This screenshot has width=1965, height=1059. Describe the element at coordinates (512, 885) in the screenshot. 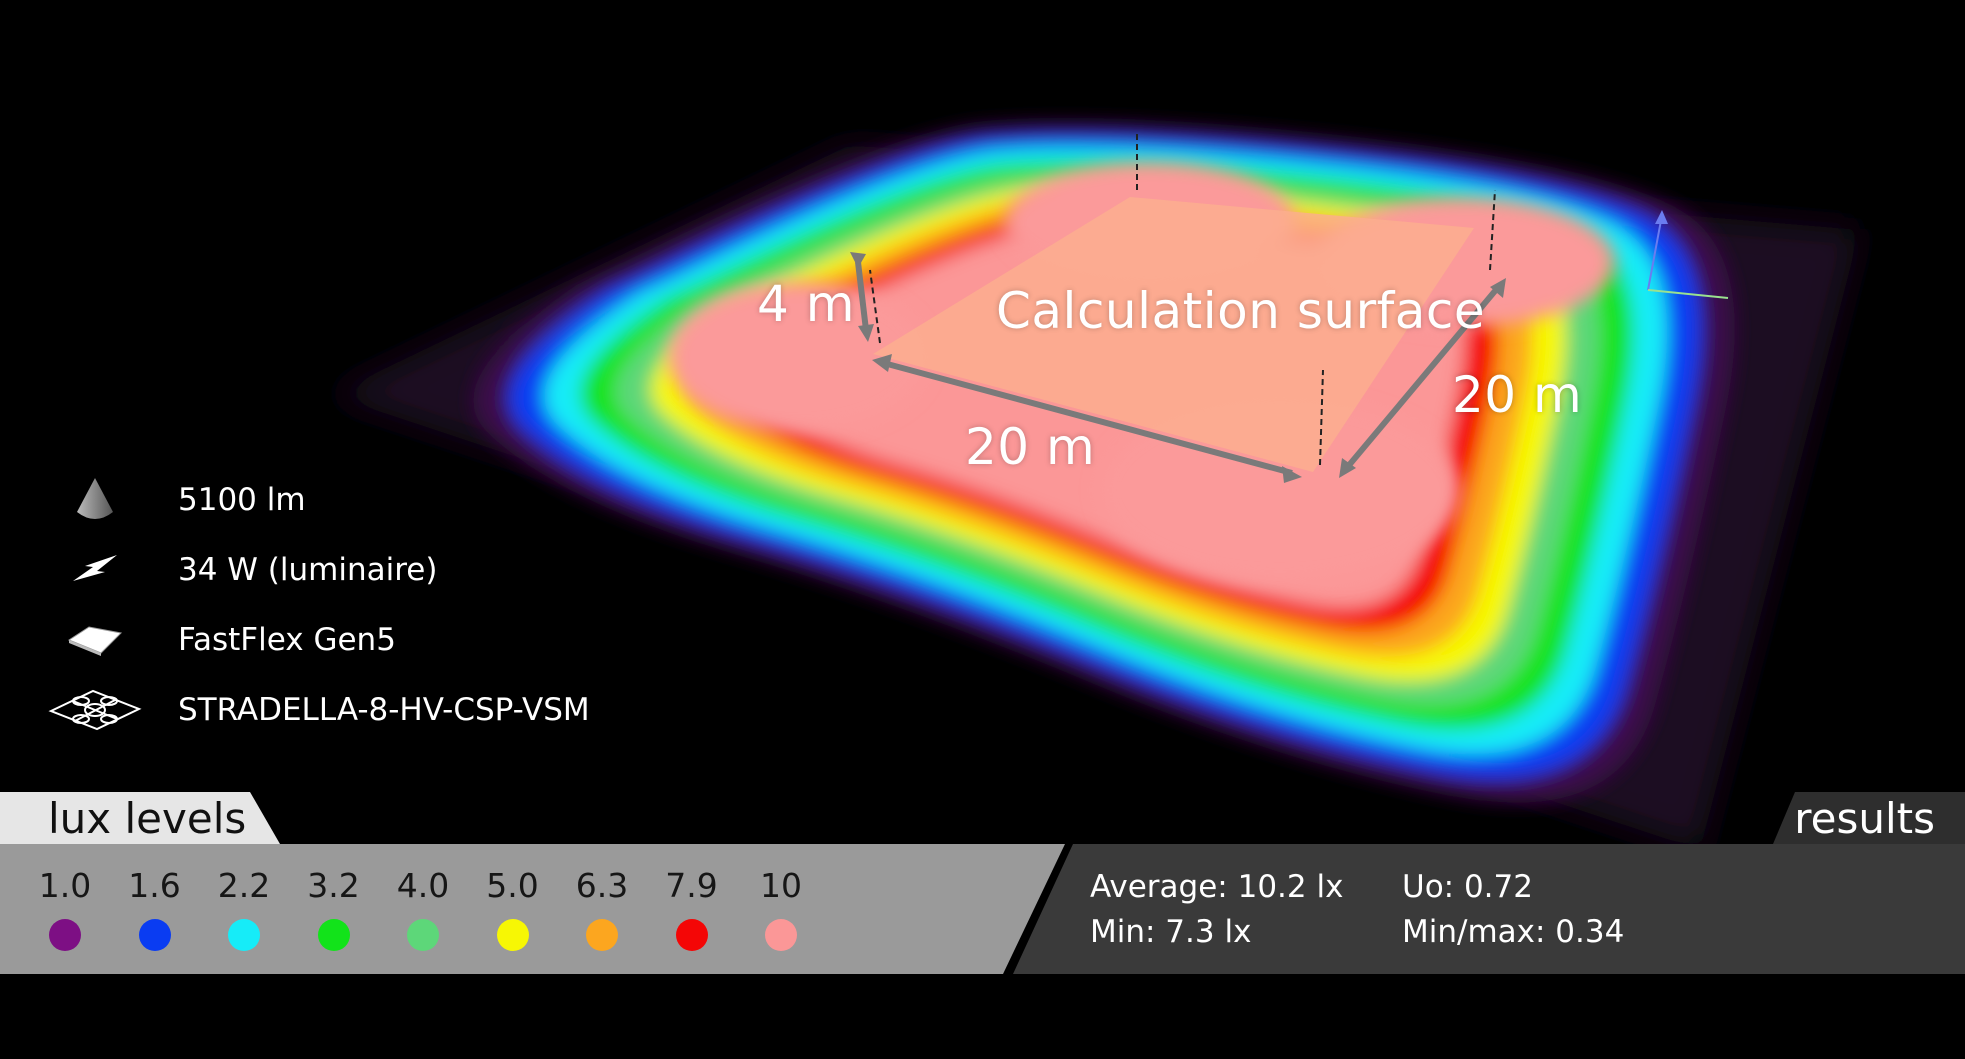

I see `lux-level-value: 5.0` at that location.